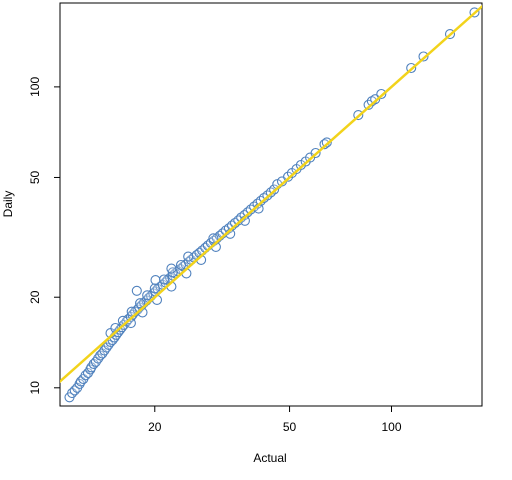 The width and height of the screenshot is (512, 480). I want to click on x-tick-label: 50, so click(290, 427).